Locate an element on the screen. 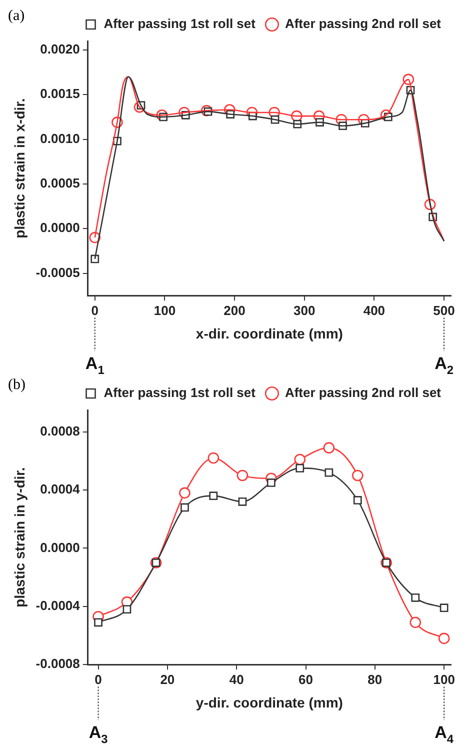 This screenshot has height=754, width=473. y-tick-label: 0.0015 is located at coordinates (60, 94).